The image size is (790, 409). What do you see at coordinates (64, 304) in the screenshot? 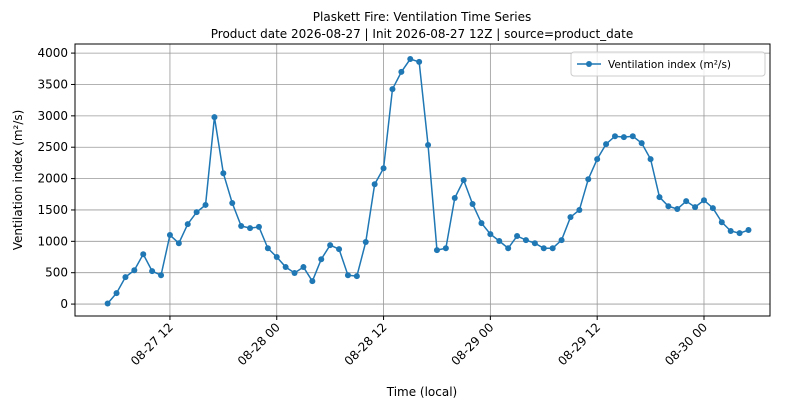
I see `y-tick-label: 0` at bounding box center [64, 304].